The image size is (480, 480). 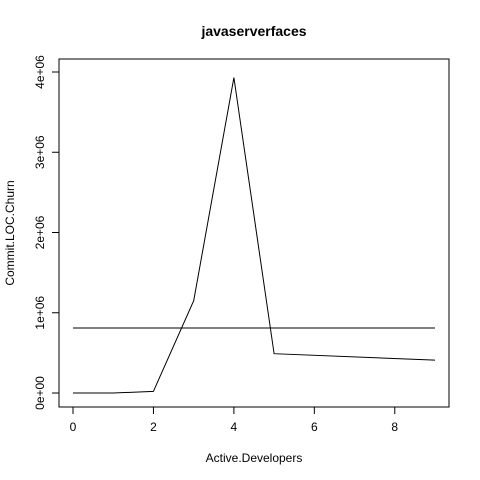 What do you see at coordinates (253, 31) in the screenshot?
I see `chart-title: javaserverfaces` at bounding box center [253, 31].